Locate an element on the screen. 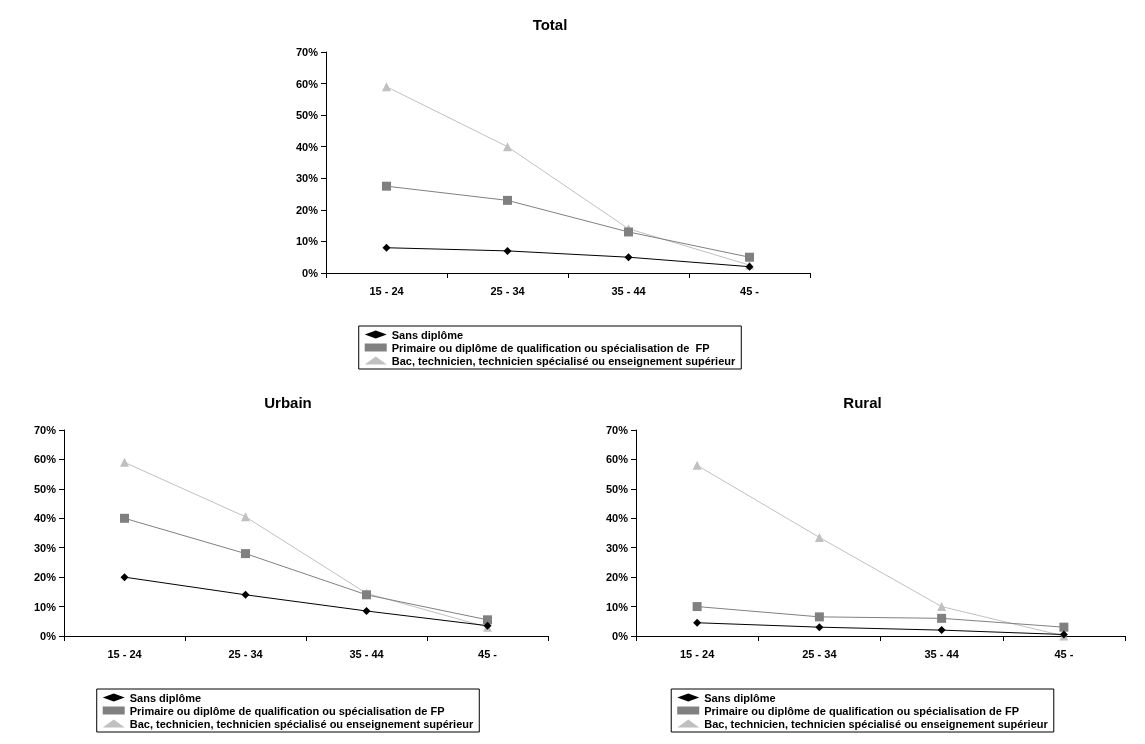 The width and height of the screenshot is (1145, 744). chart-title: Urbain is located at coordinates (288, 402).